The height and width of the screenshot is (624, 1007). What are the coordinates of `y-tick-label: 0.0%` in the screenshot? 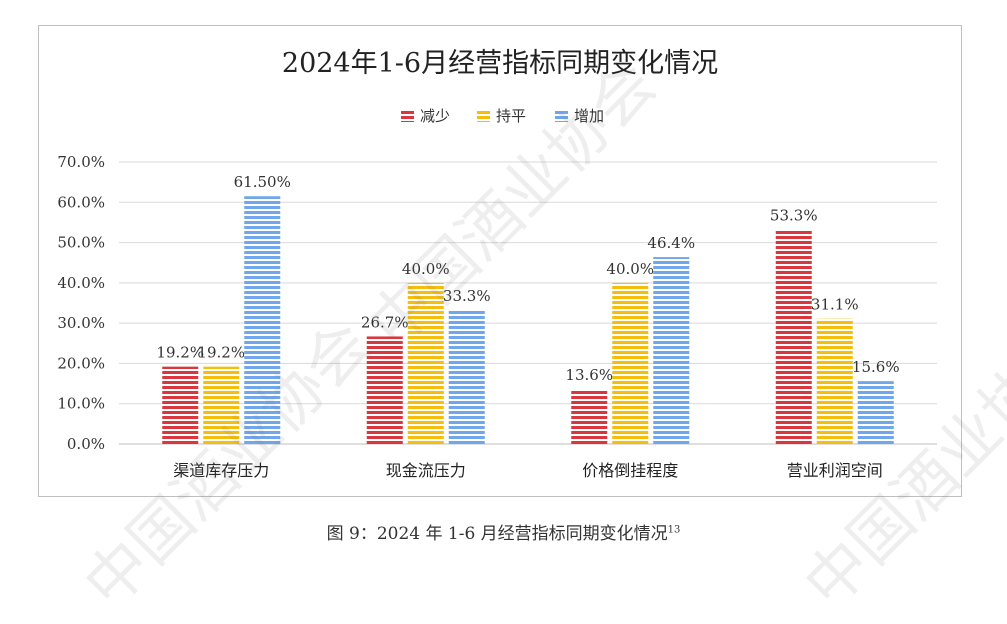 It's located at (86, 444).